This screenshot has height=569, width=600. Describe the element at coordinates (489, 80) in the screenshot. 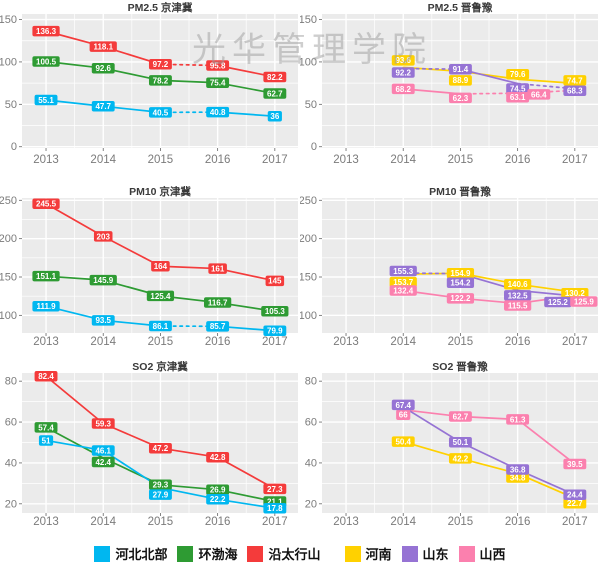

I see `series-labels-山东: 92.2 91.4 74.5 68.3` at that location.